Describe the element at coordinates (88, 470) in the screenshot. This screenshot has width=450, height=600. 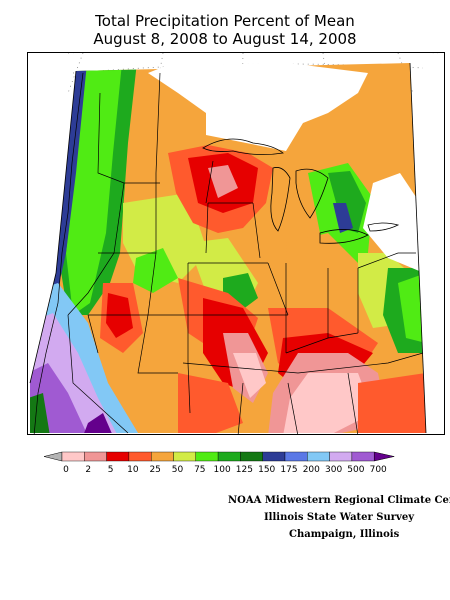
I see `legend-tick-label: 2` at that location.